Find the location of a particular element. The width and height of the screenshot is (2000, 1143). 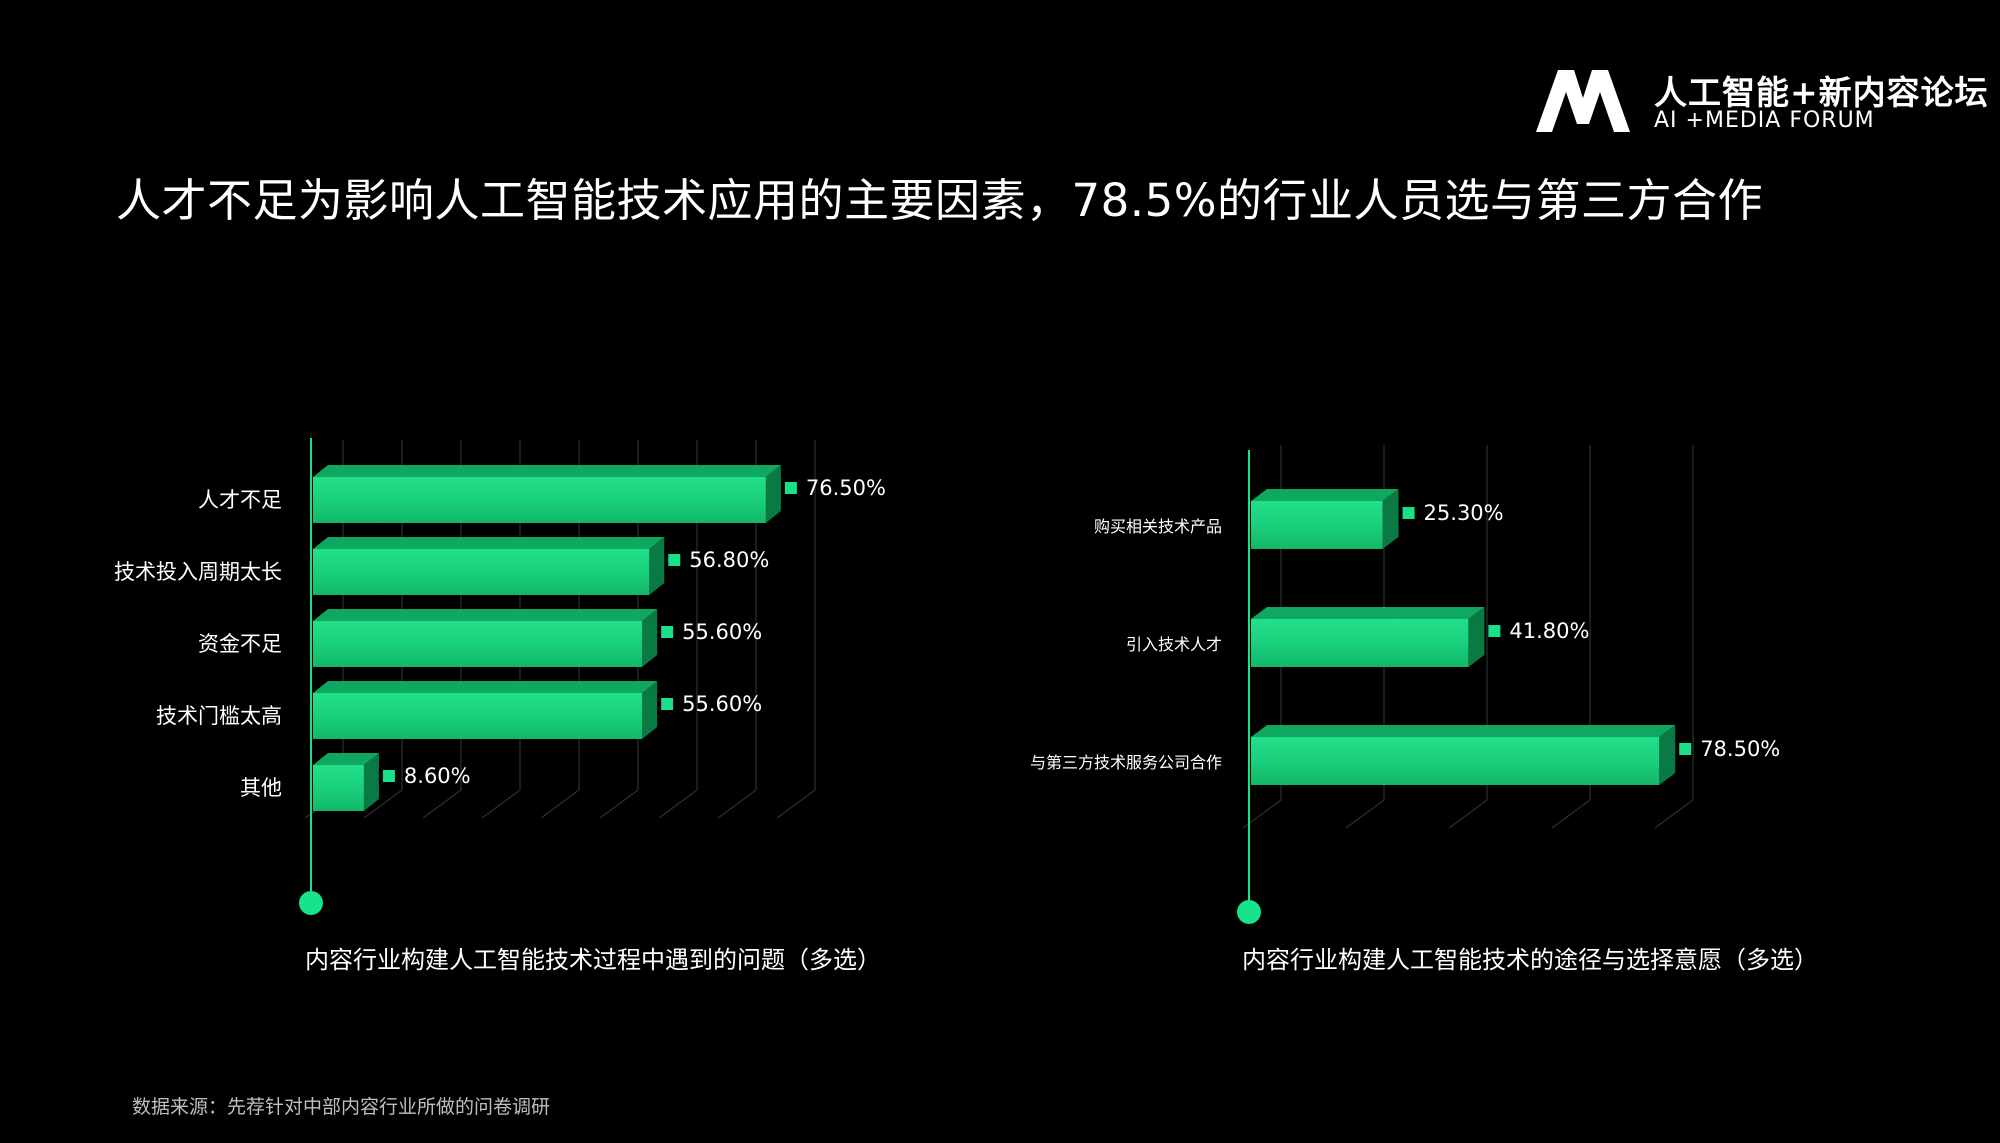

chart1-title: 内容行业构建人工智能技术过程中遇到的问题（多选） is located at coordinates (593, 960).